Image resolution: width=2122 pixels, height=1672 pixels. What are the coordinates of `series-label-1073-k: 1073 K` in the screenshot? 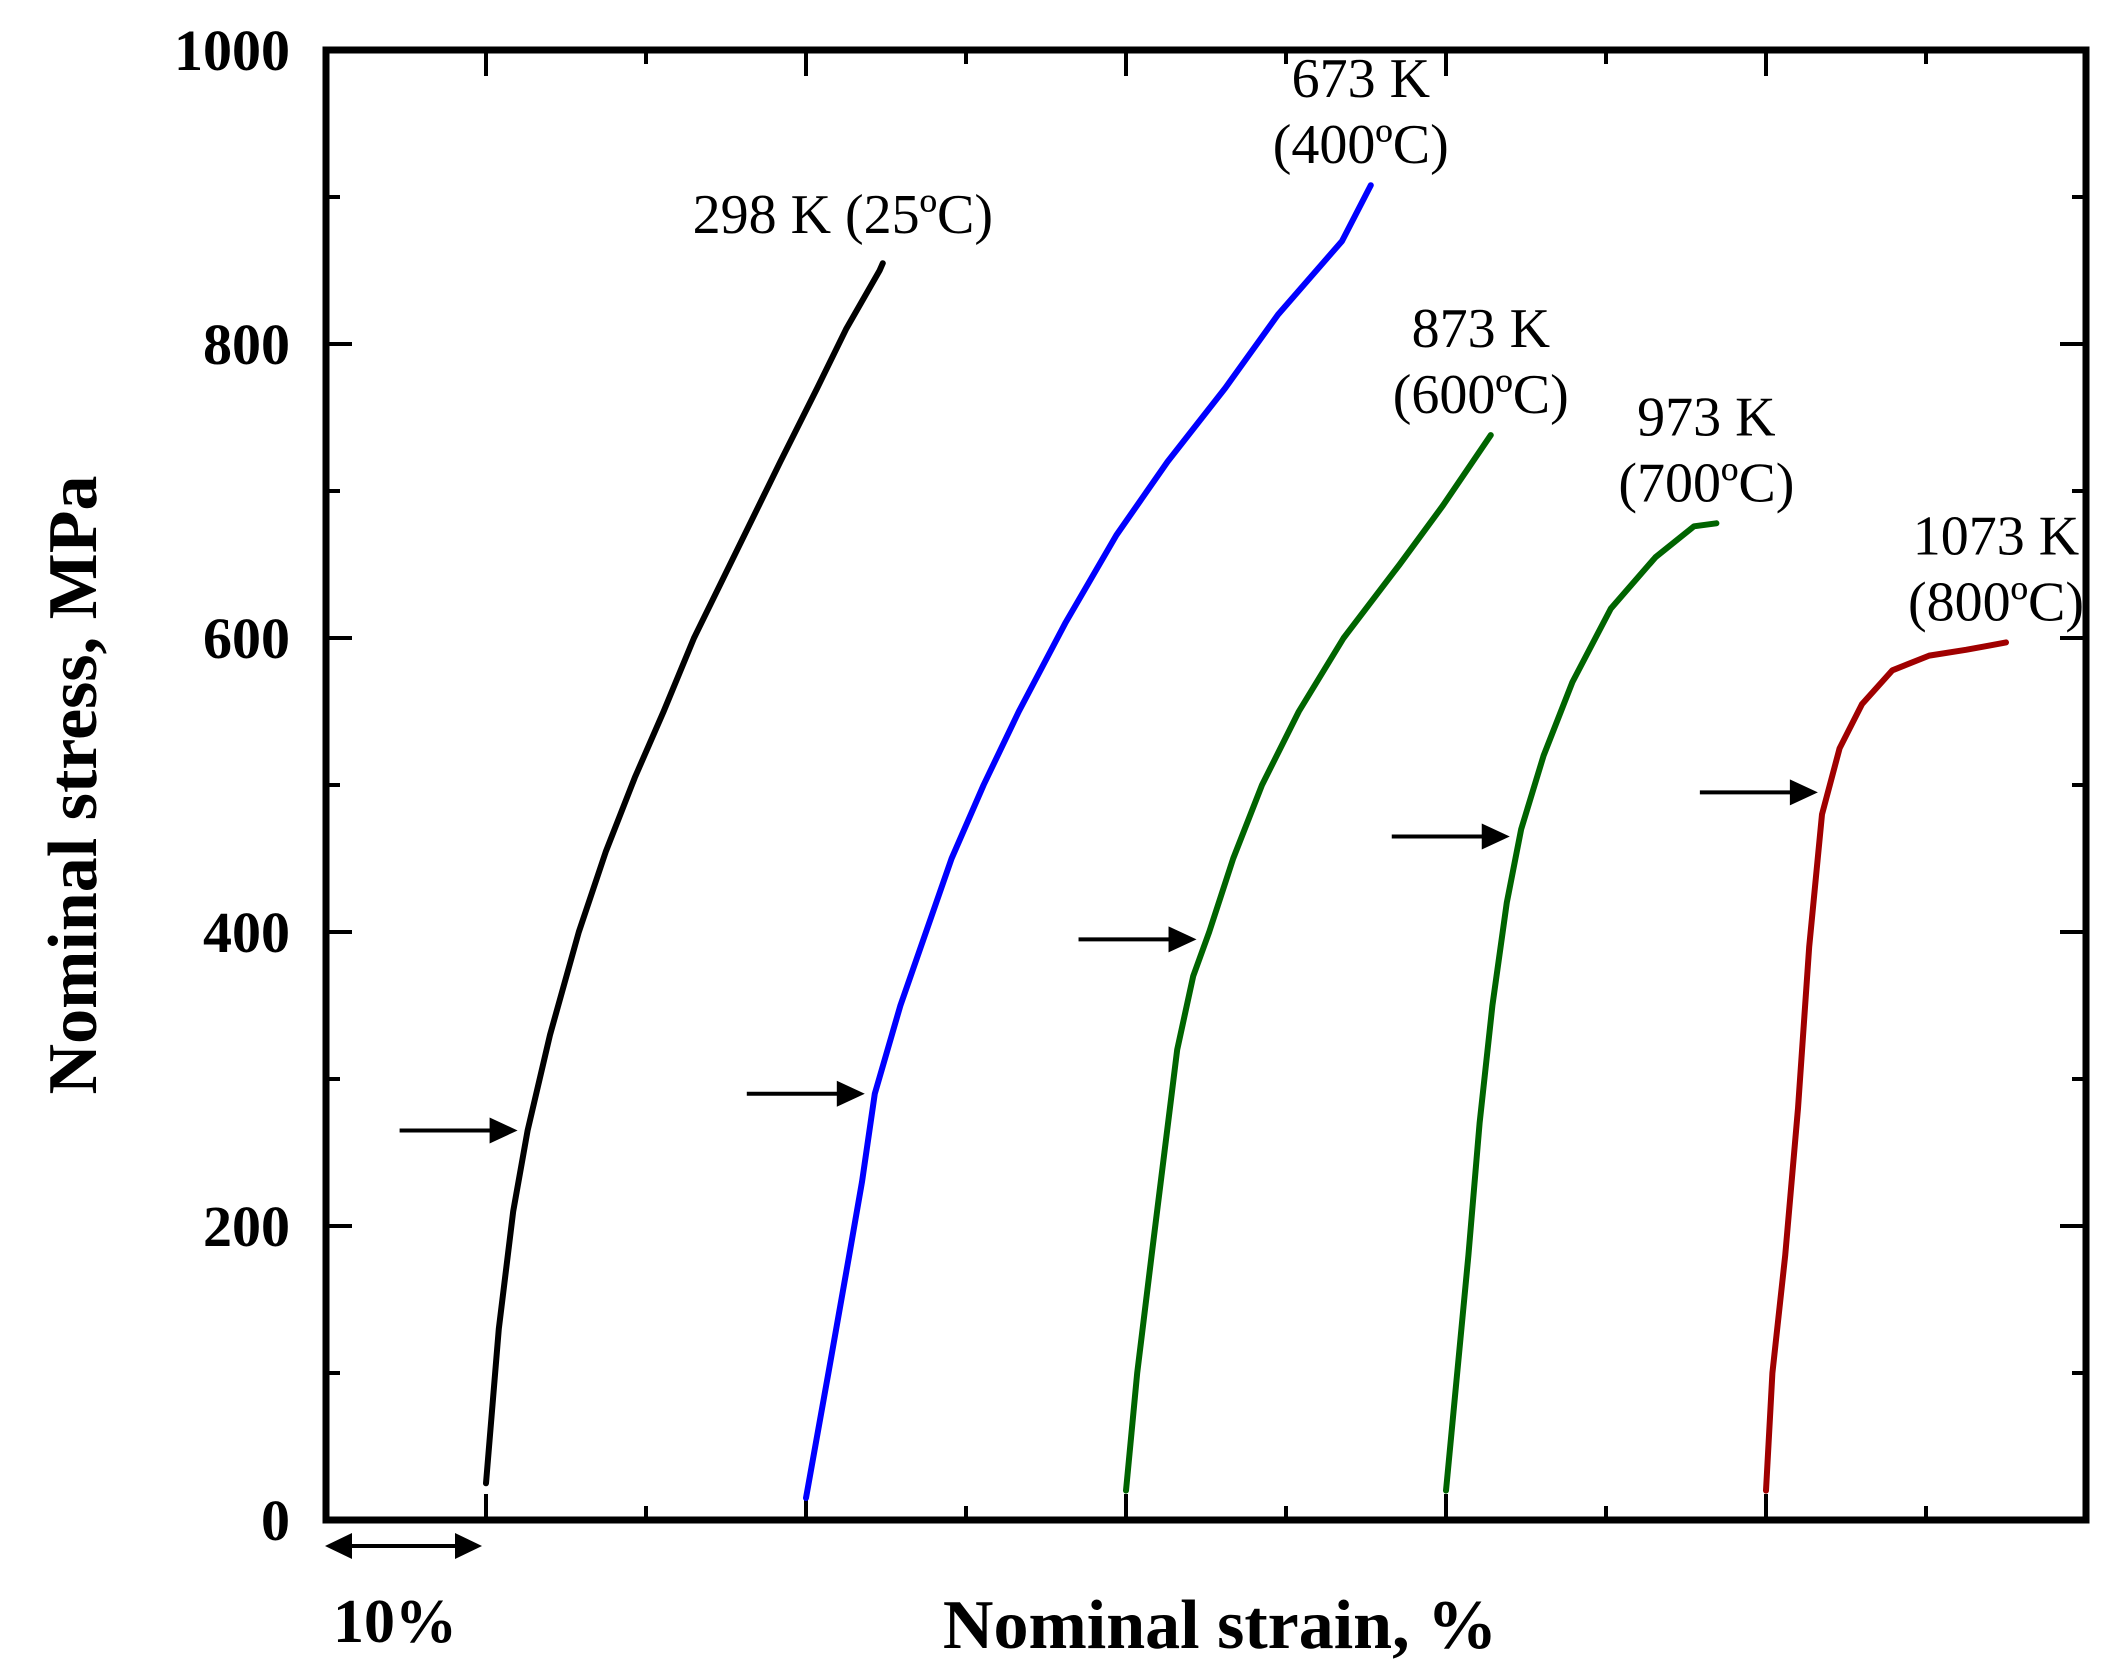 It's located at (1996, 536).